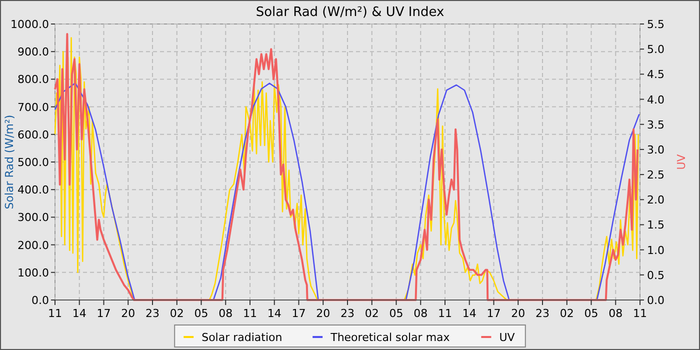 Image resolution: width=700 pixels, height=350 pixels. What do you see at coordinates (9, 162) in the screenshot?
I see `y-axis-title: Solar Rad (W/m²)` at bounding box center [9, 162].